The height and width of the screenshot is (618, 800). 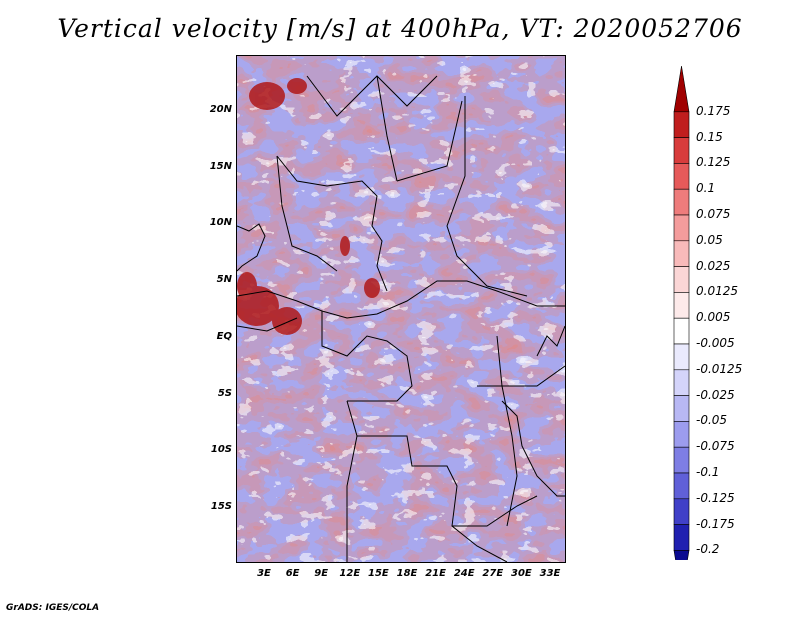 I want to click on colorbar-tick-label: 0.0125, so click(x=717, y=291).